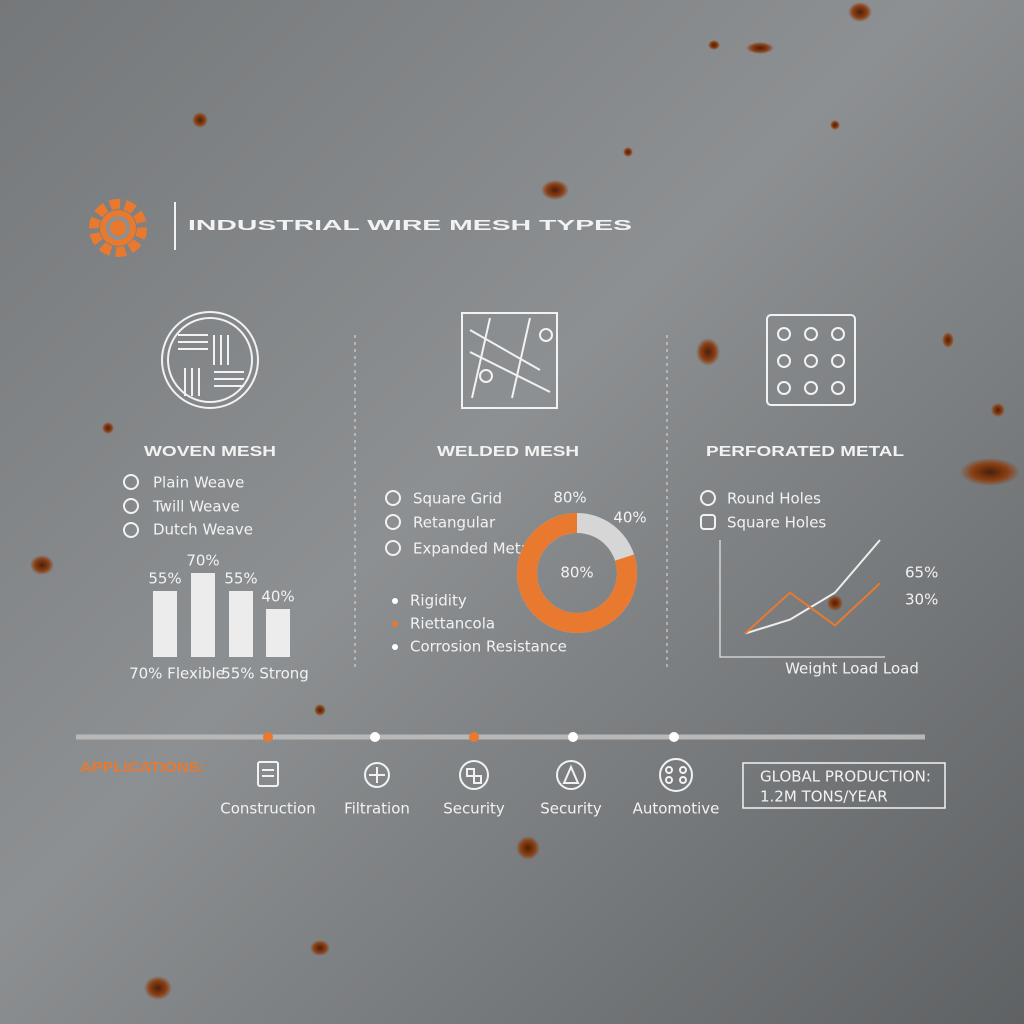 The height and width of the screenshot is (1024, 1024). Describe the element at coordinates (805, 451) in the screenshot. I see `section-title: PERFORATED METAL` at that location.